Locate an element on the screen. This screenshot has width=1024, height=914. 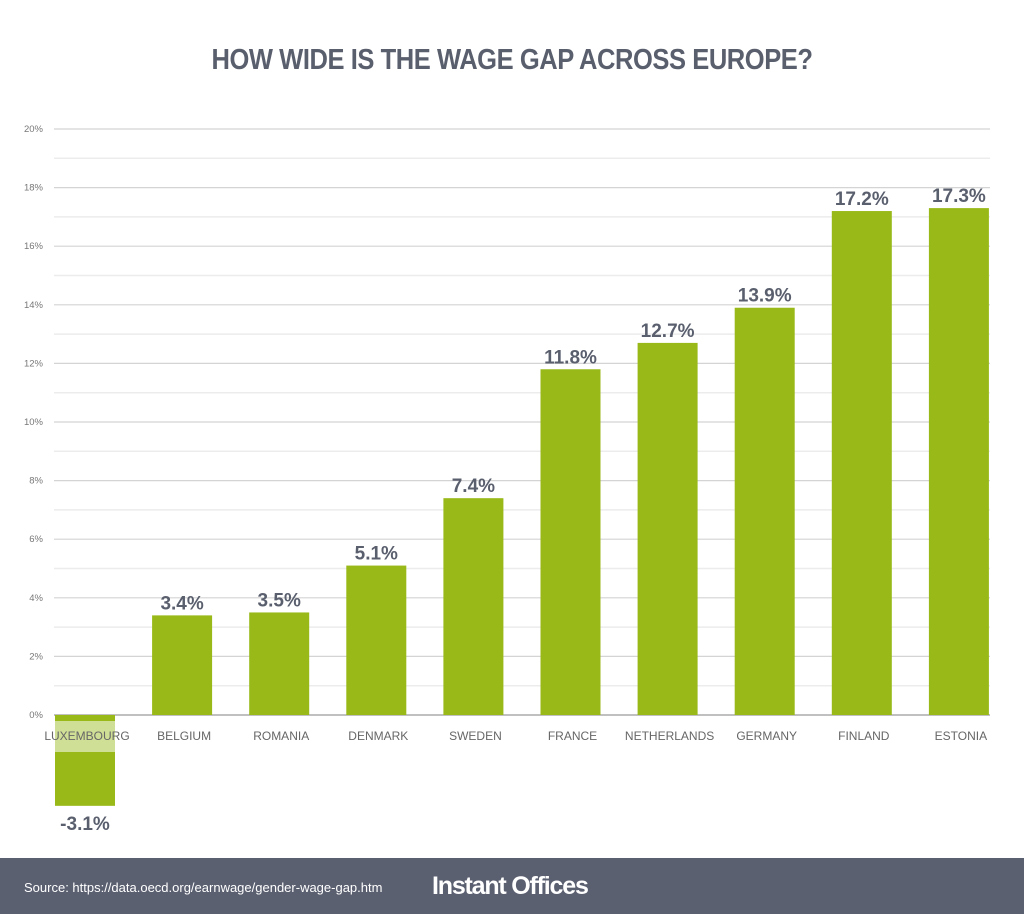
data-label: 3.5% is located at coordinates (279, 600).